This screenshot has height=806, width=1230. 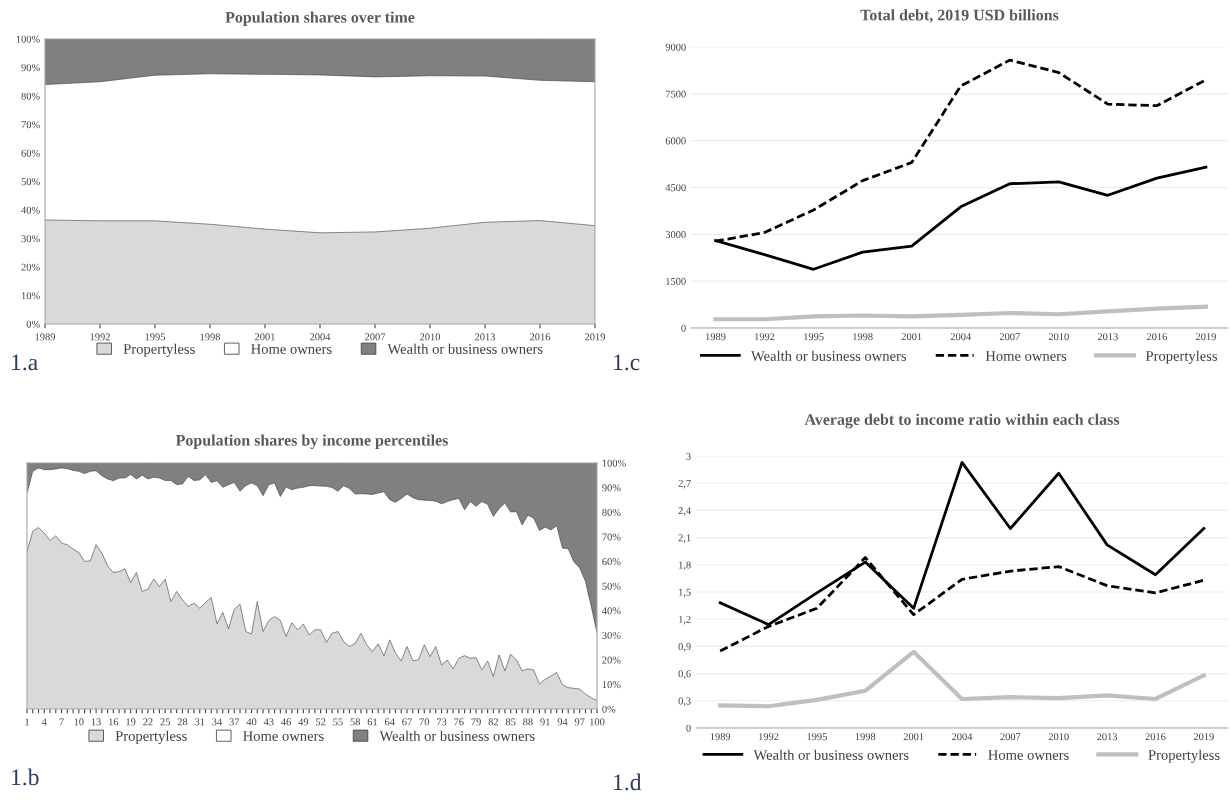 What do you see at coordinates (114, 722) in the screenshot?
I see `x-tick-label: 16` at bounding box center [114, 722].